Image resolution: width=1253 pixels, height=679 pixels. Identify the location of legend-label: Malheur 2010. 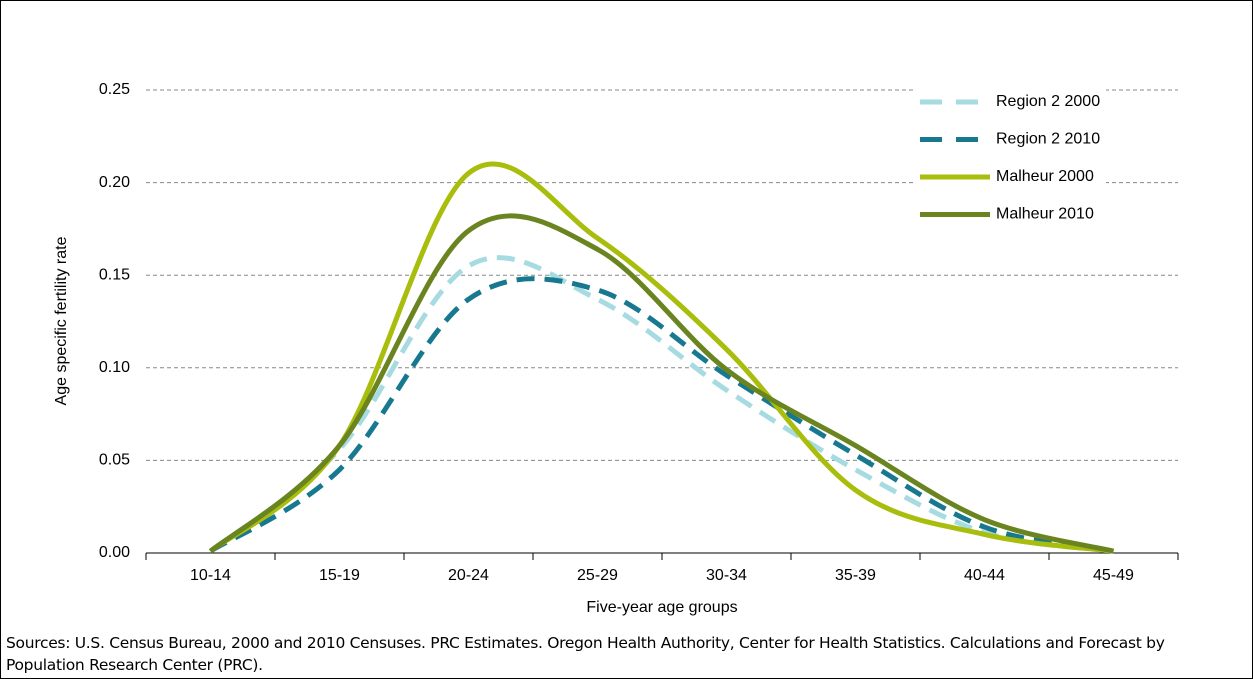
(1045, 214).